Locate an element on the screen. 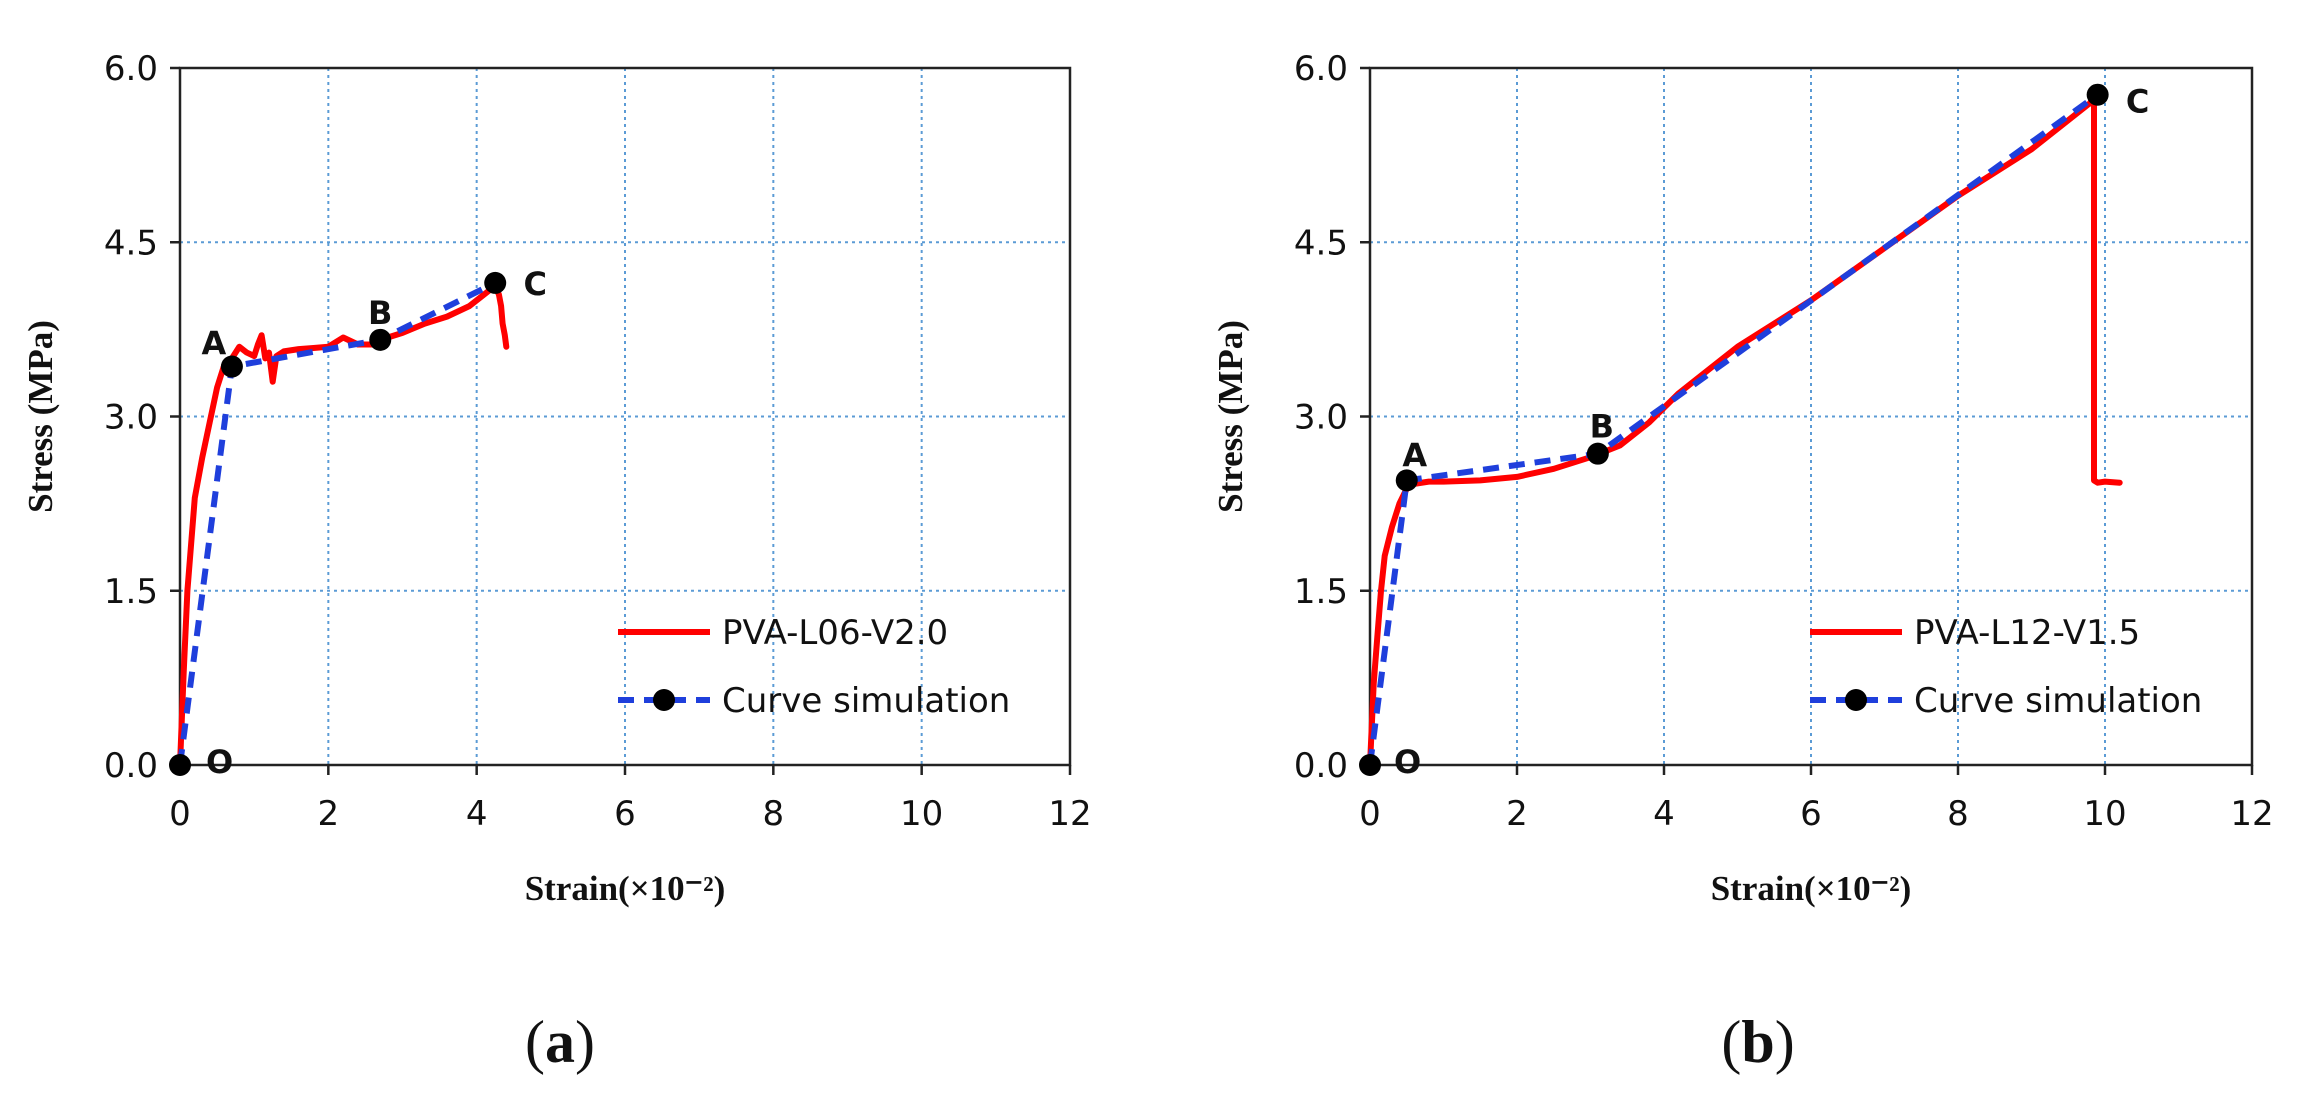 Image resolution: width=2301 pixels, height=1095 pixels. legend: PVA-L12-V1.5 Curve simulation is located at coordinates (2006, 667).